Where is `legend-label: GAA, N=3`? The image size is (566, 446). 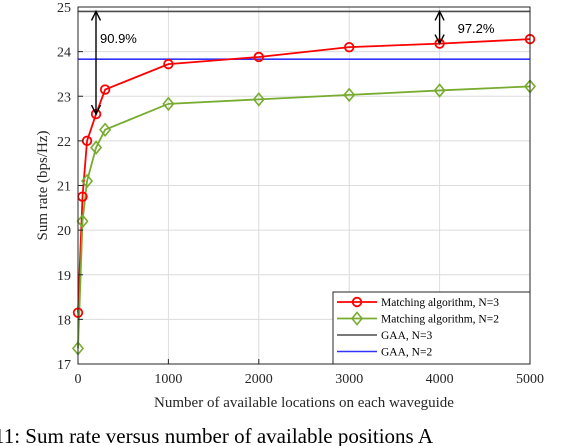 legend-label: GAA, N=3 is located at coordinates (406, 336).